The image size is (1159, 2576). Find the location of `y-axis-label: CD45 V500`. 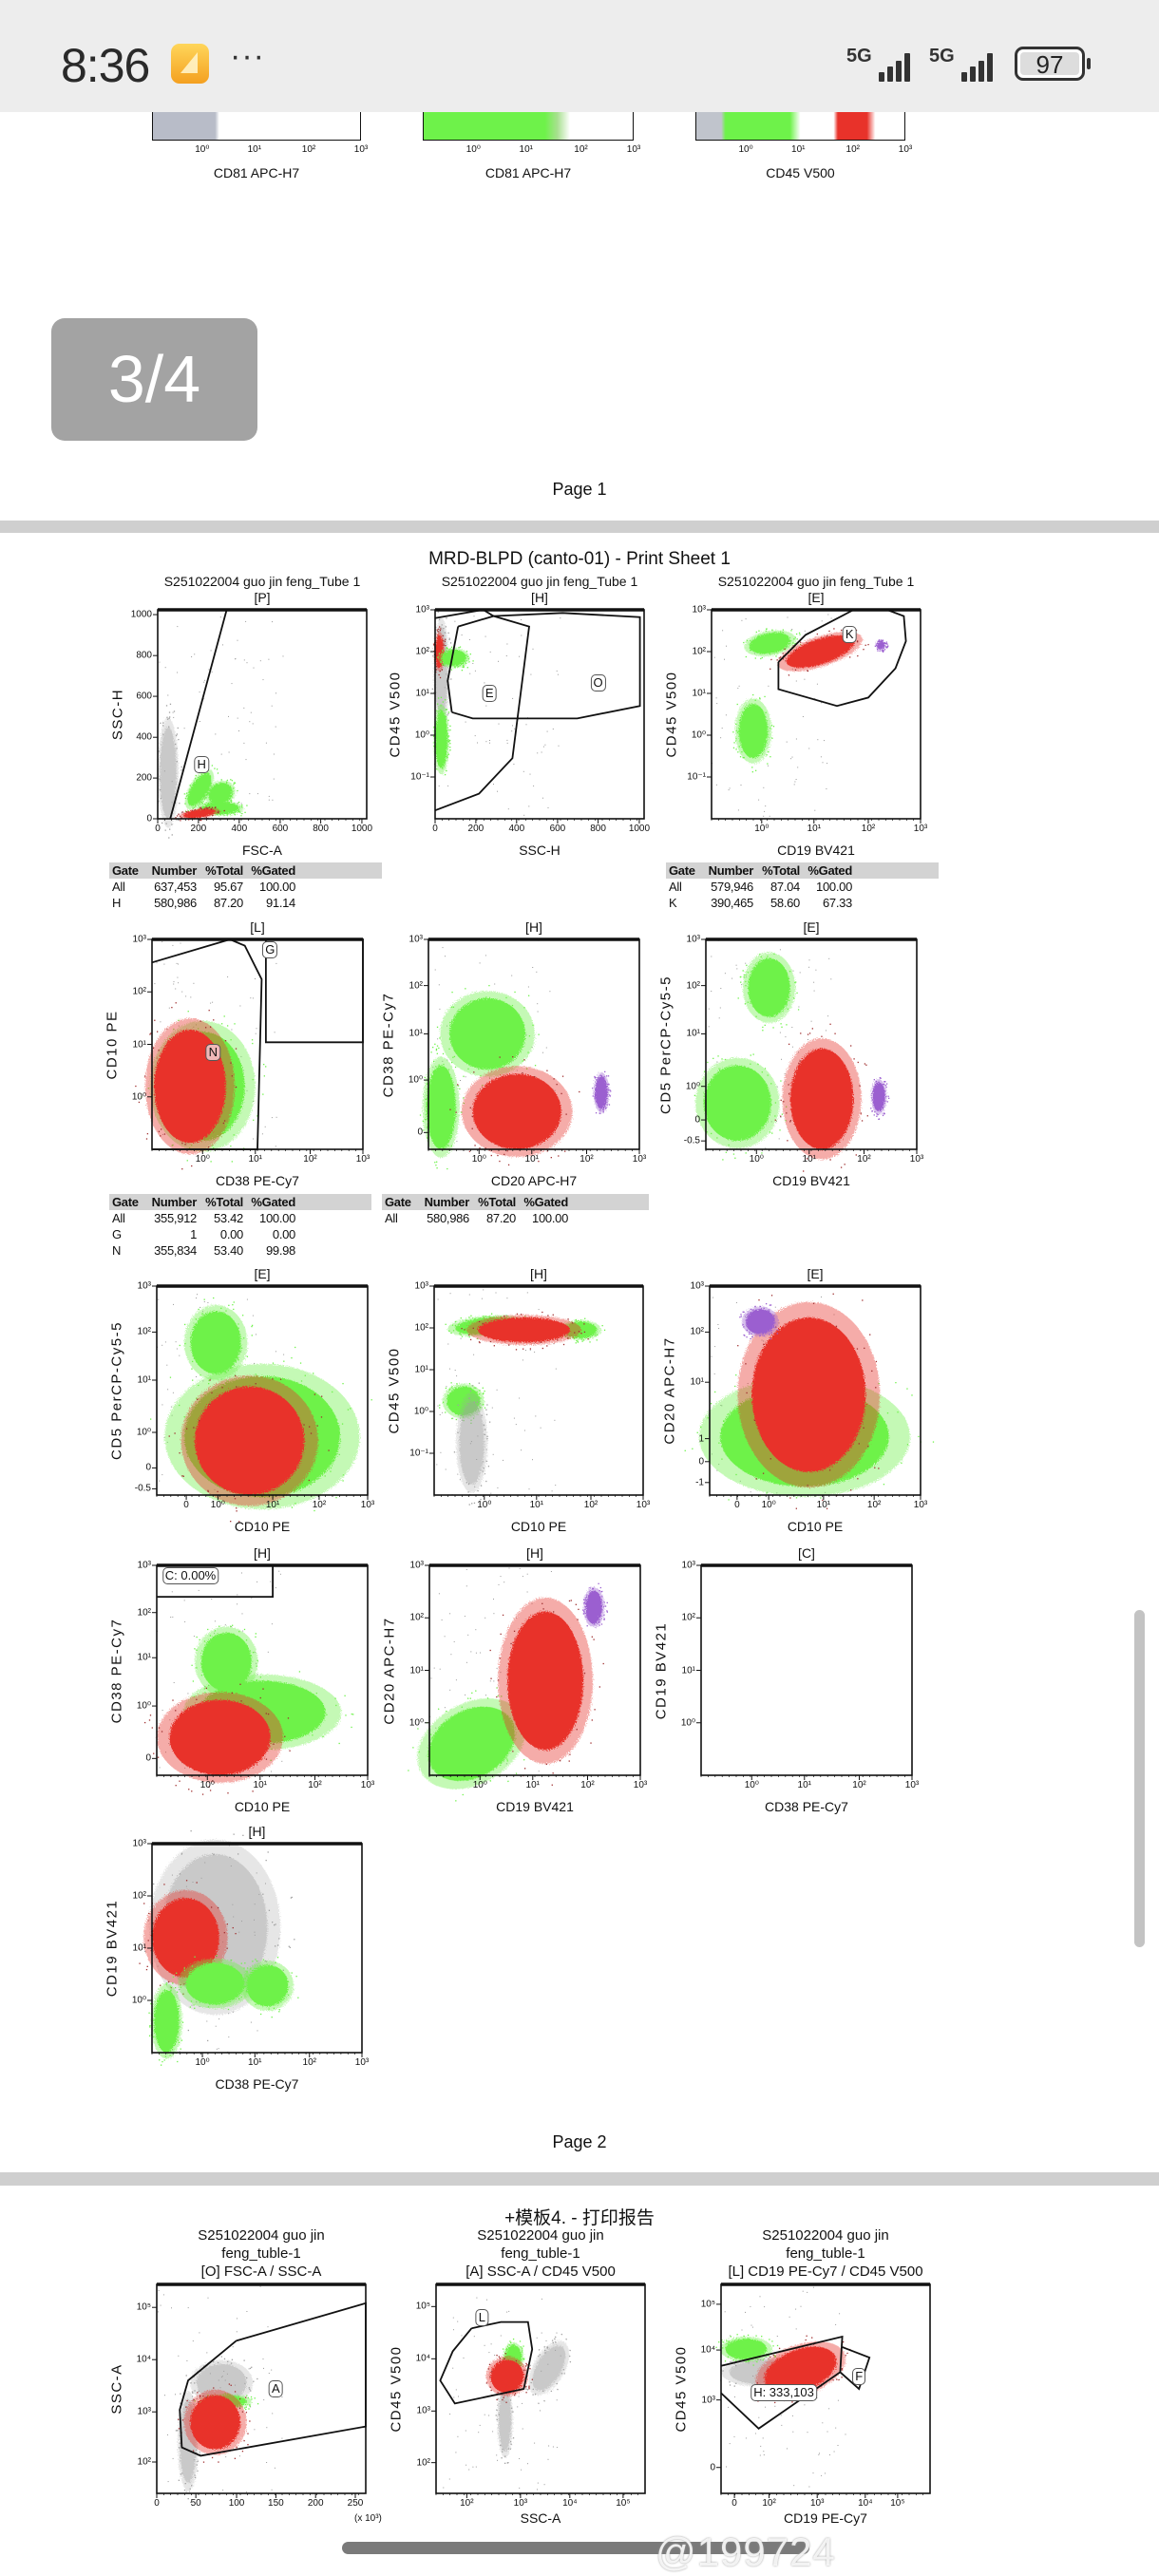

y-axis-label: CD45 V500 is located at coordinates (396, 2389).